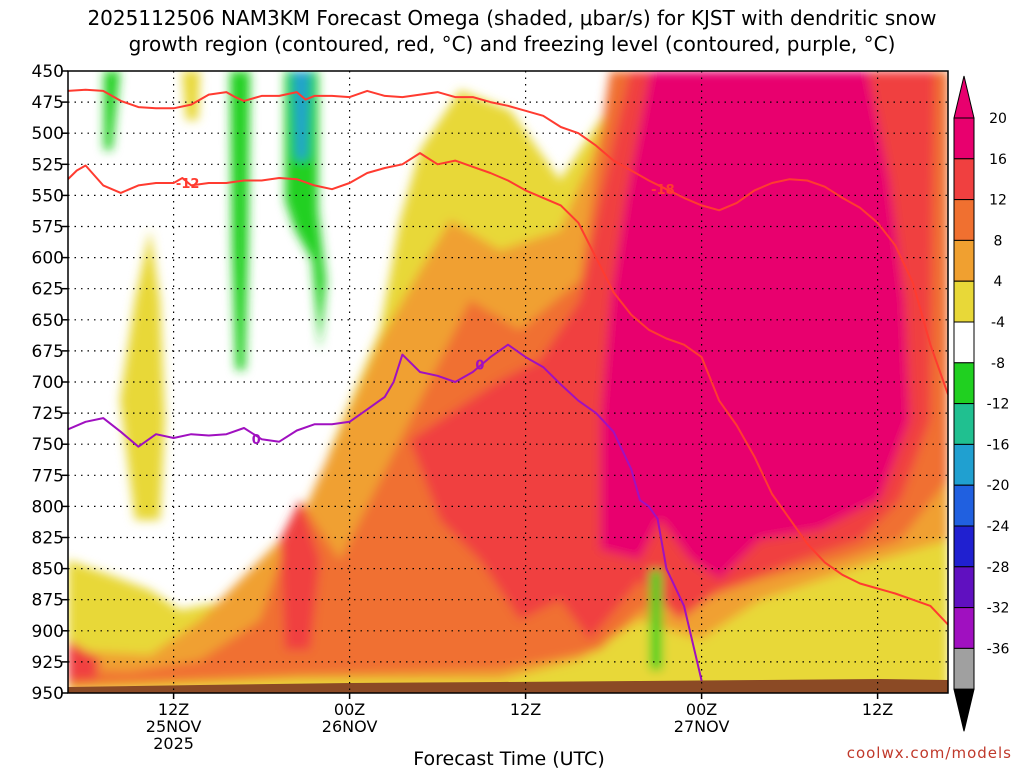 The height and width of the screenshot is (768, 1024). What do you see at coordinates (998, 609) in the screenshot?
I see `colorbar-label: -32` at bounding box center [998, 609].